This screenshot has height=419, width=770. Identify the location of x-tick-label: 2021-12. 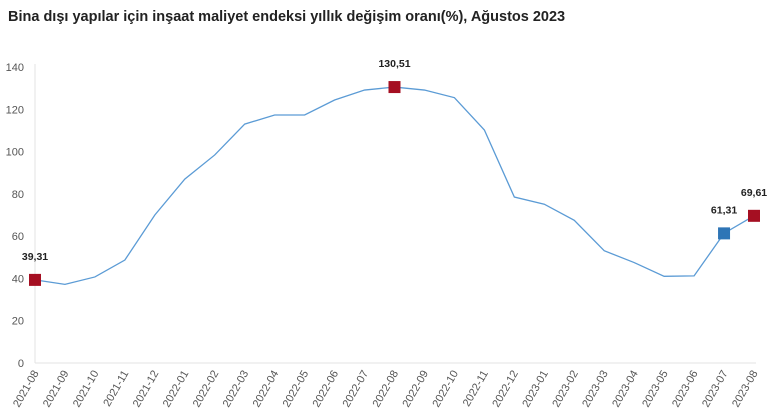
(146, 389).